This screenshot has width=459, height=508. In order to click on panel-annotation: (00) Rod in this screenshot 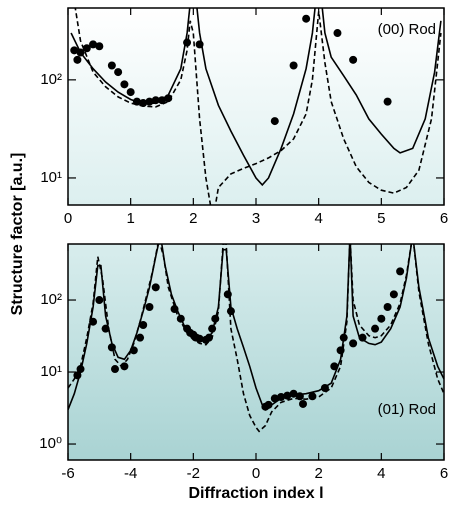, I will do `click(407, 29)`.